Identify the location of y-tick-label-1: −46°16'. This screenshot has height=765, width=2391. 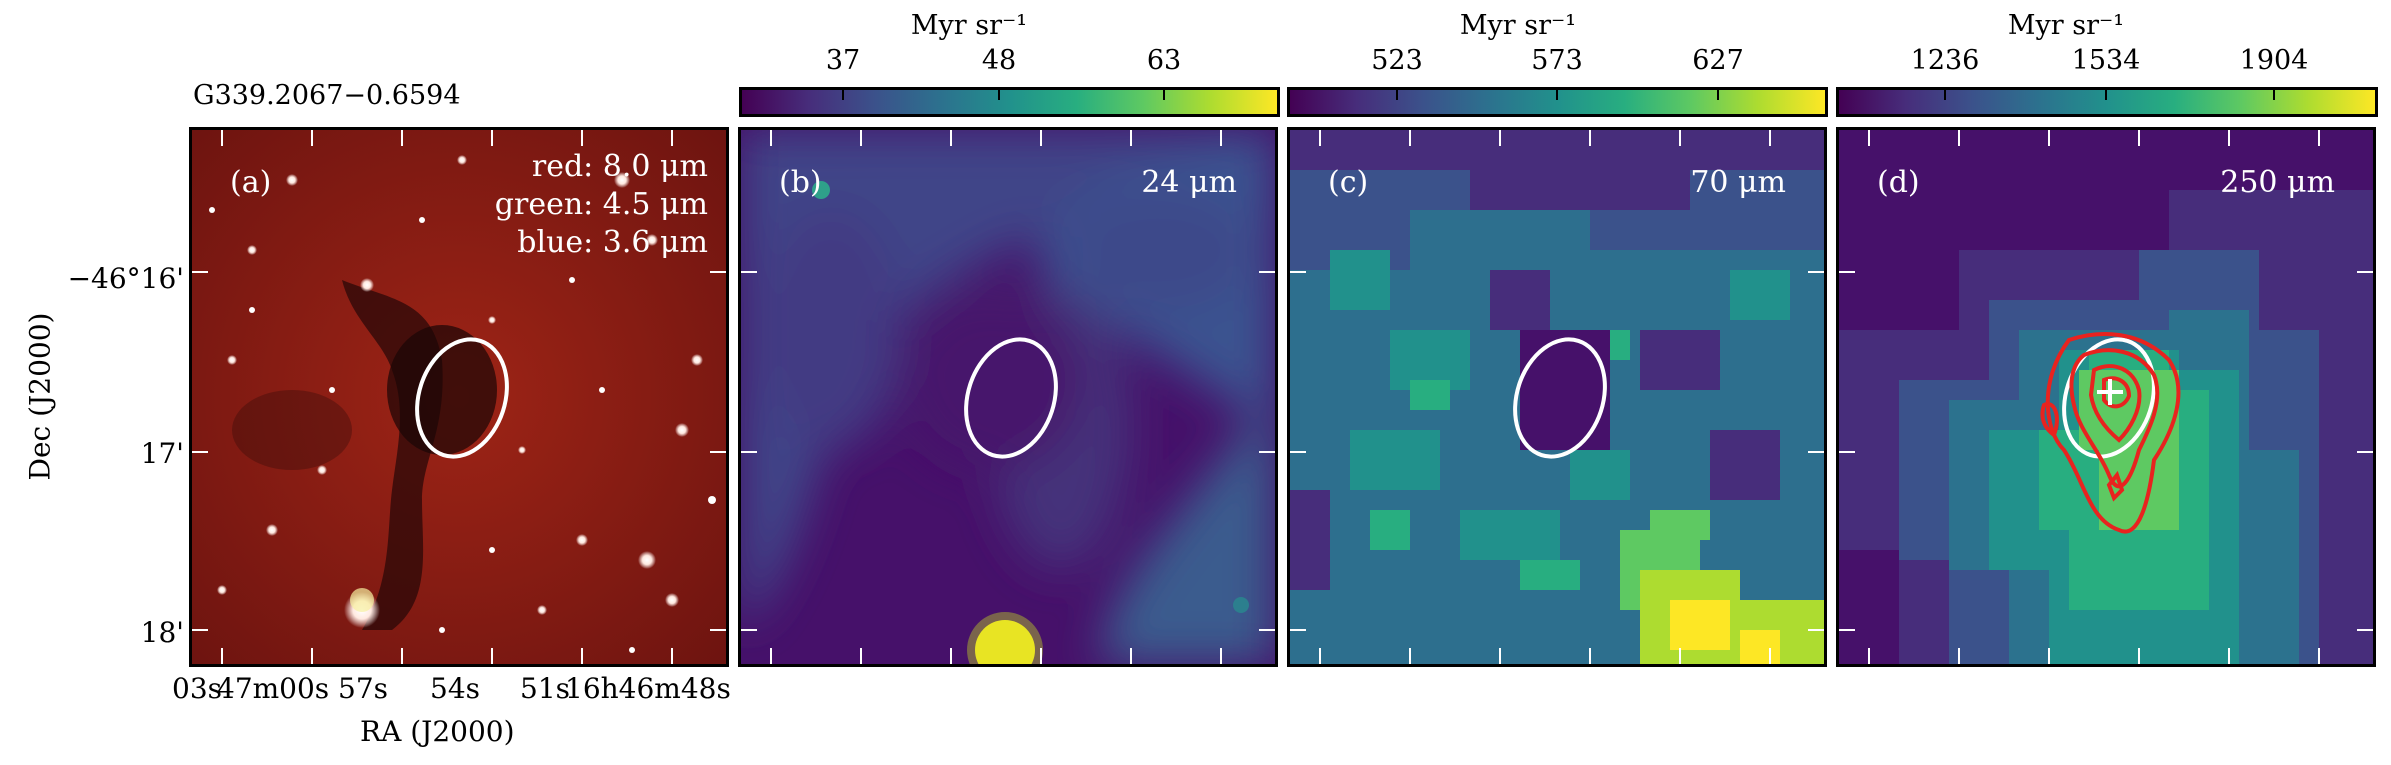
(125, 278).